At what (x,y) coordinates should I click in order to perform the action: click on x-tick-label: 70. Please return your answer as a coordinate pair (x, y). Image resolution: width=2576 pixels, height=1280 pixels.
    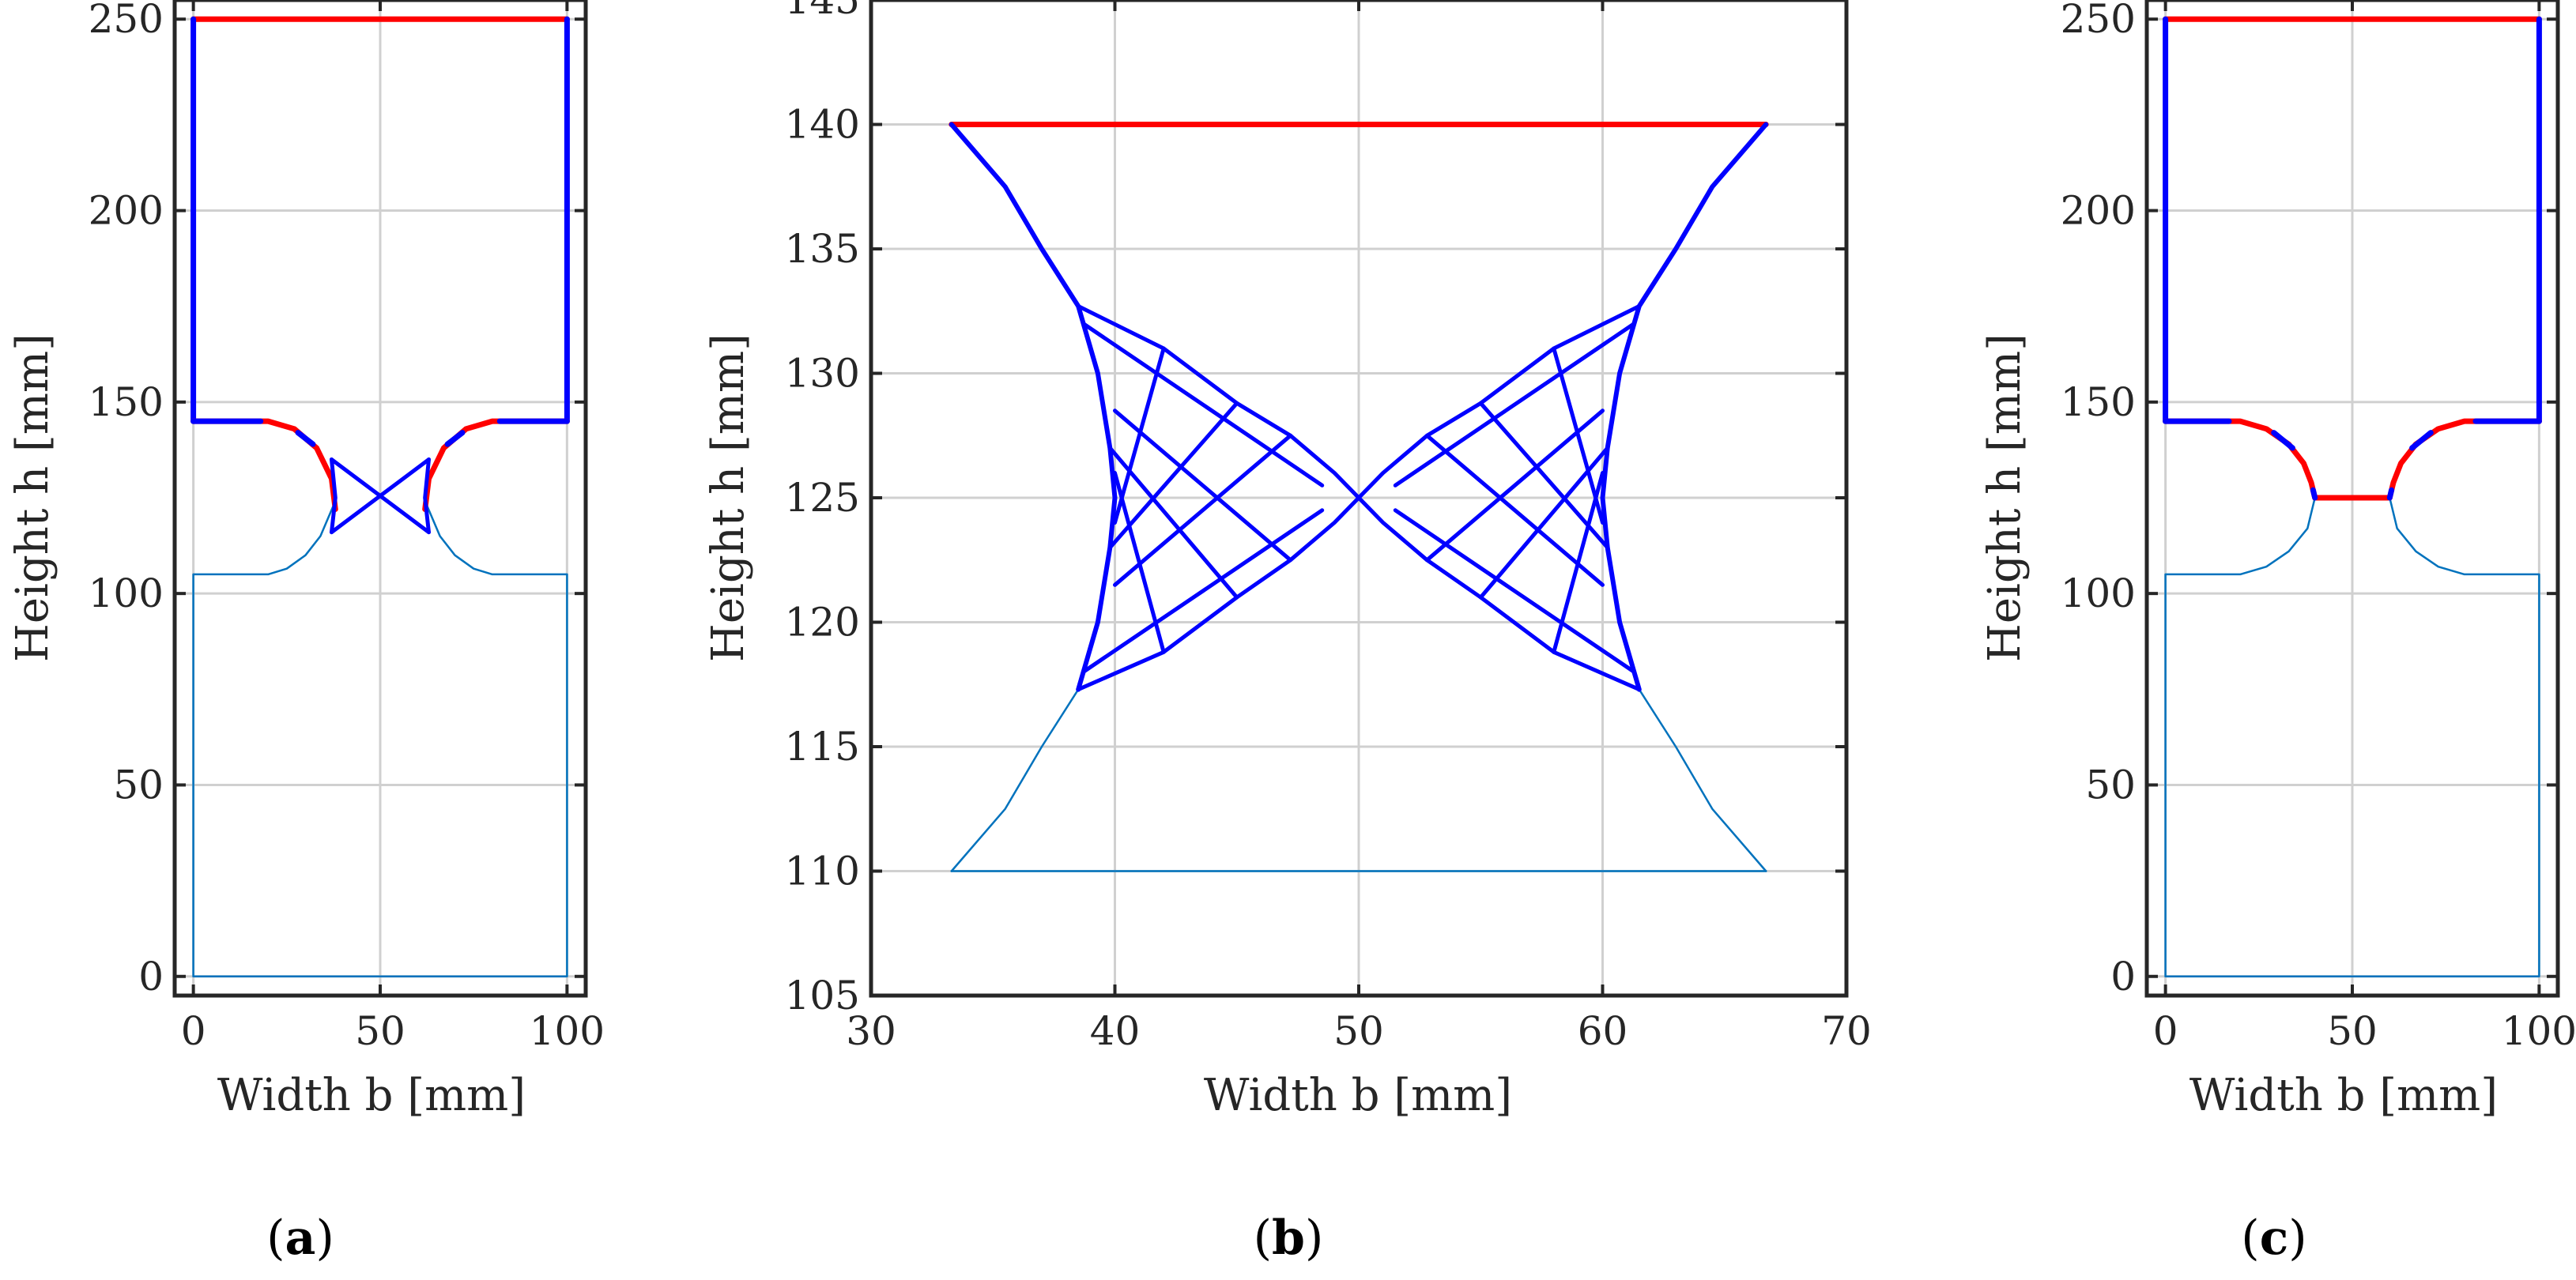
    Looking at the image, I should click on (1846, 1031).